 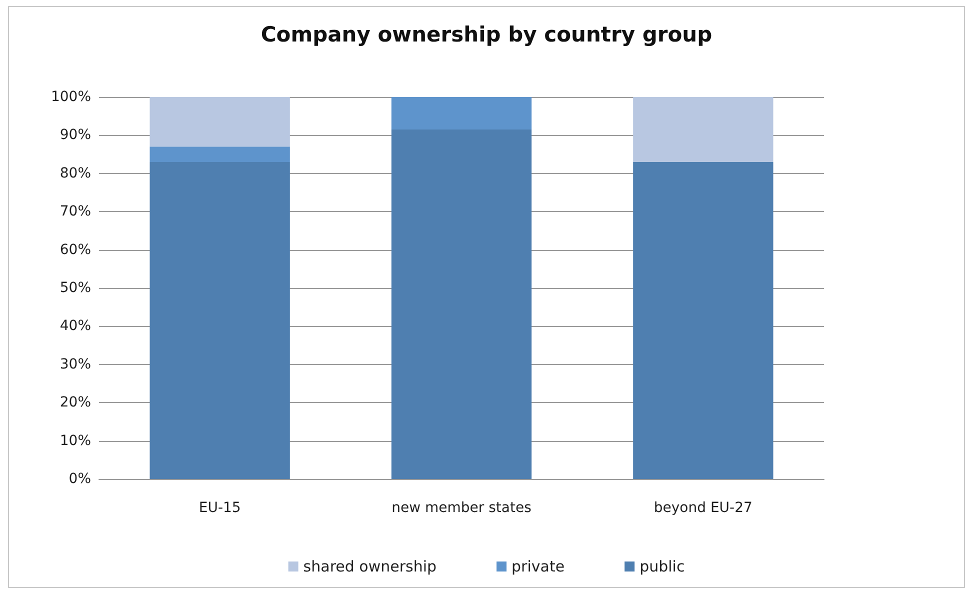 What do you see at coordinates (75, 250) in the screenshot?
I see `y-tick-label: 60%` at bounding box center [75, 250].